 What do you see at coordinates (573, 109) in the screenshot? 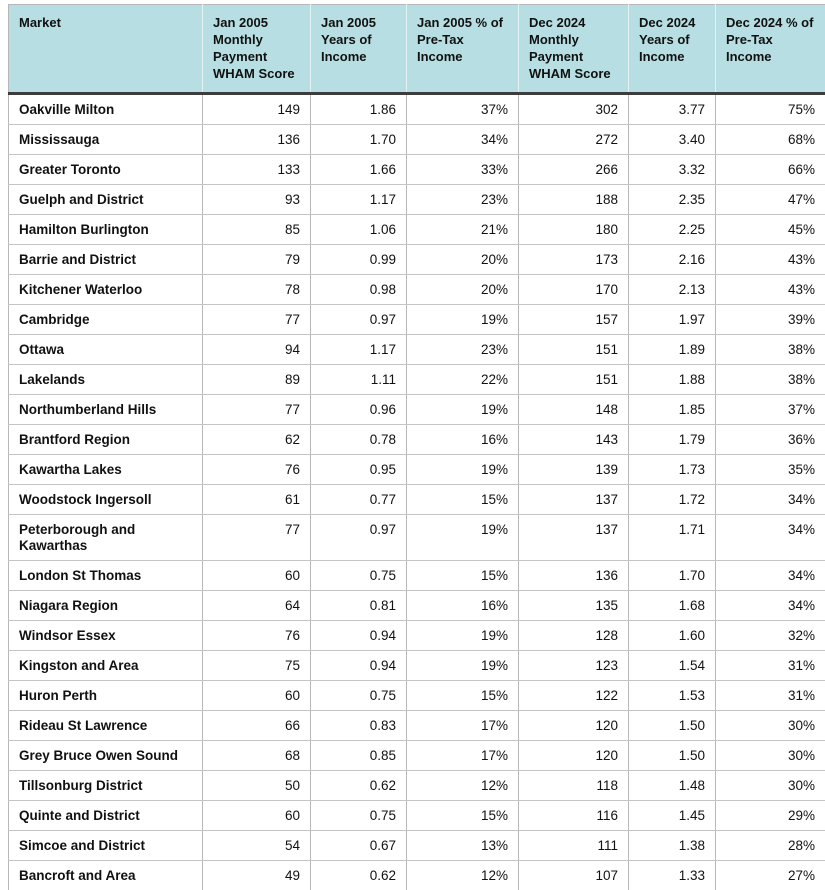
I see `value-cell: 302` at bounding box center [573, 109].